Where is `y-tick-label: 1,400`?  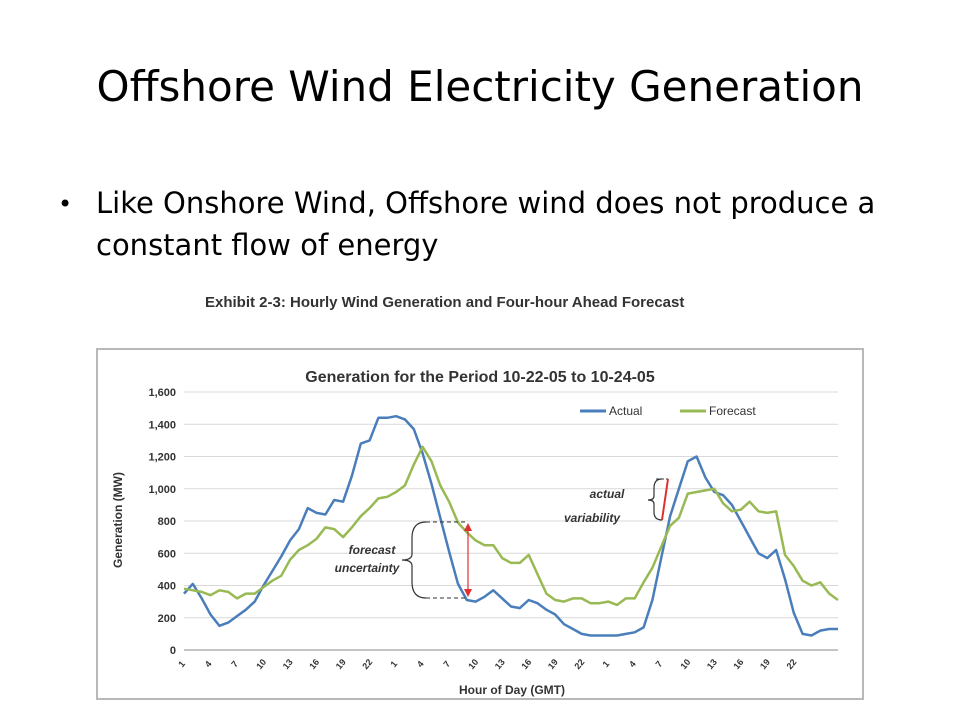 y-tick-label: 1,400 is located at coordinates (162, 425).